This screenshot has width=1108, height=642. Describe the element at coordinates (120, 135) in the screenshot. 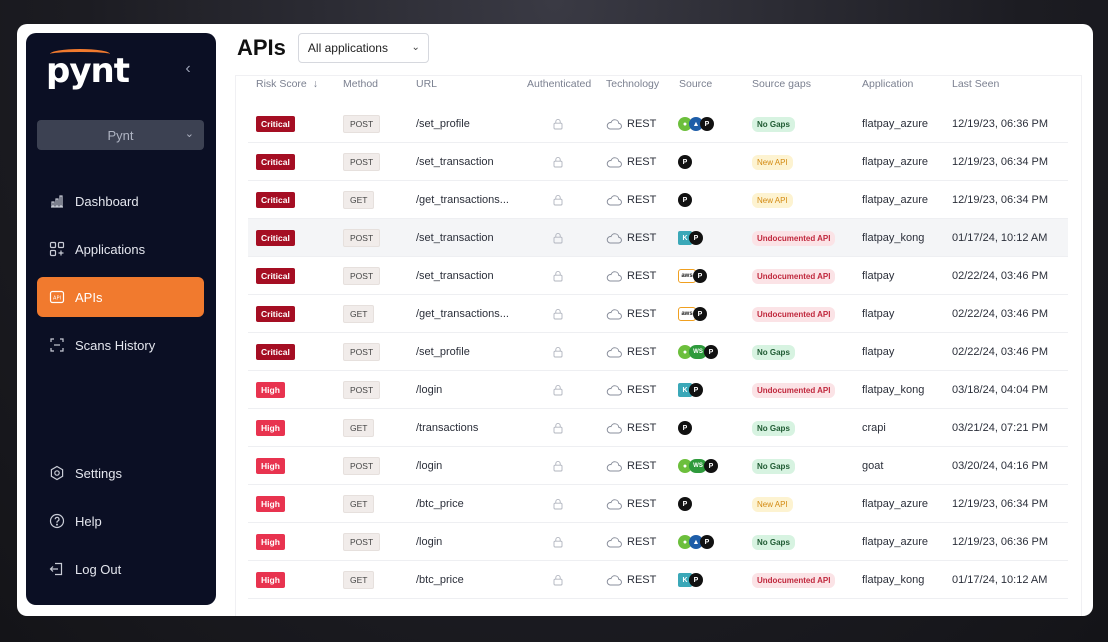

I see `project-selector: Pynt ⌄` at that location.